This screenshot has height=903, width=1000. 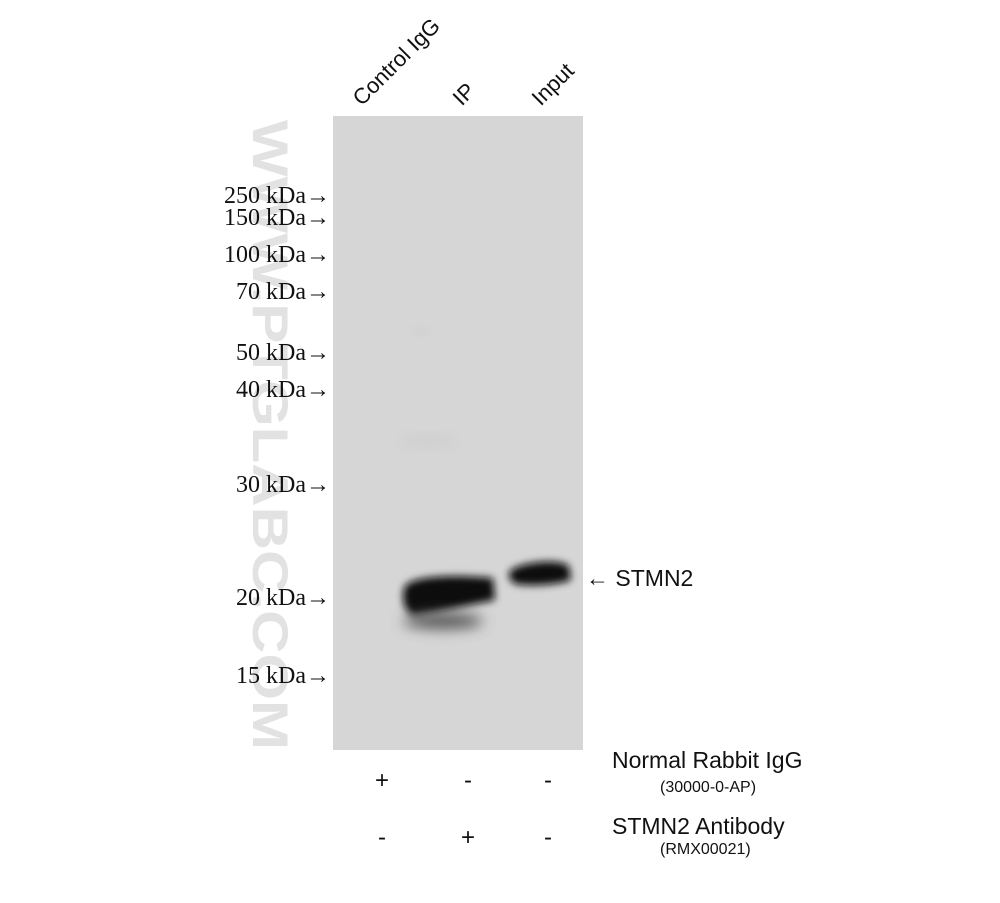 I want to click on marker-40-kda: 40 kDa→, so click(x=283, y=390).